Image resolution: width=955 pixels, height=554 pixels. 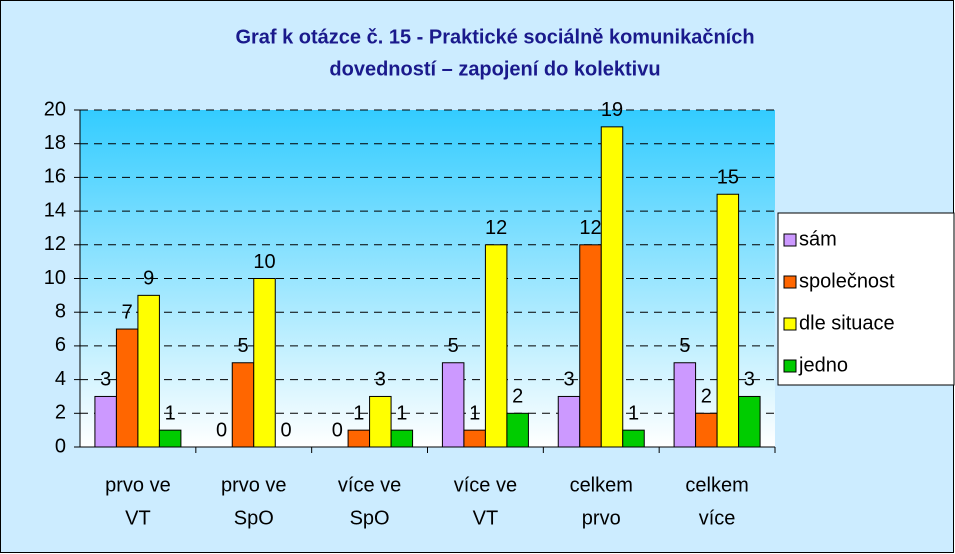 What do you see at coordinates (60, 413) in the screenshot?
I see `y-tick-label: 2` at bounding box center [60, 413].